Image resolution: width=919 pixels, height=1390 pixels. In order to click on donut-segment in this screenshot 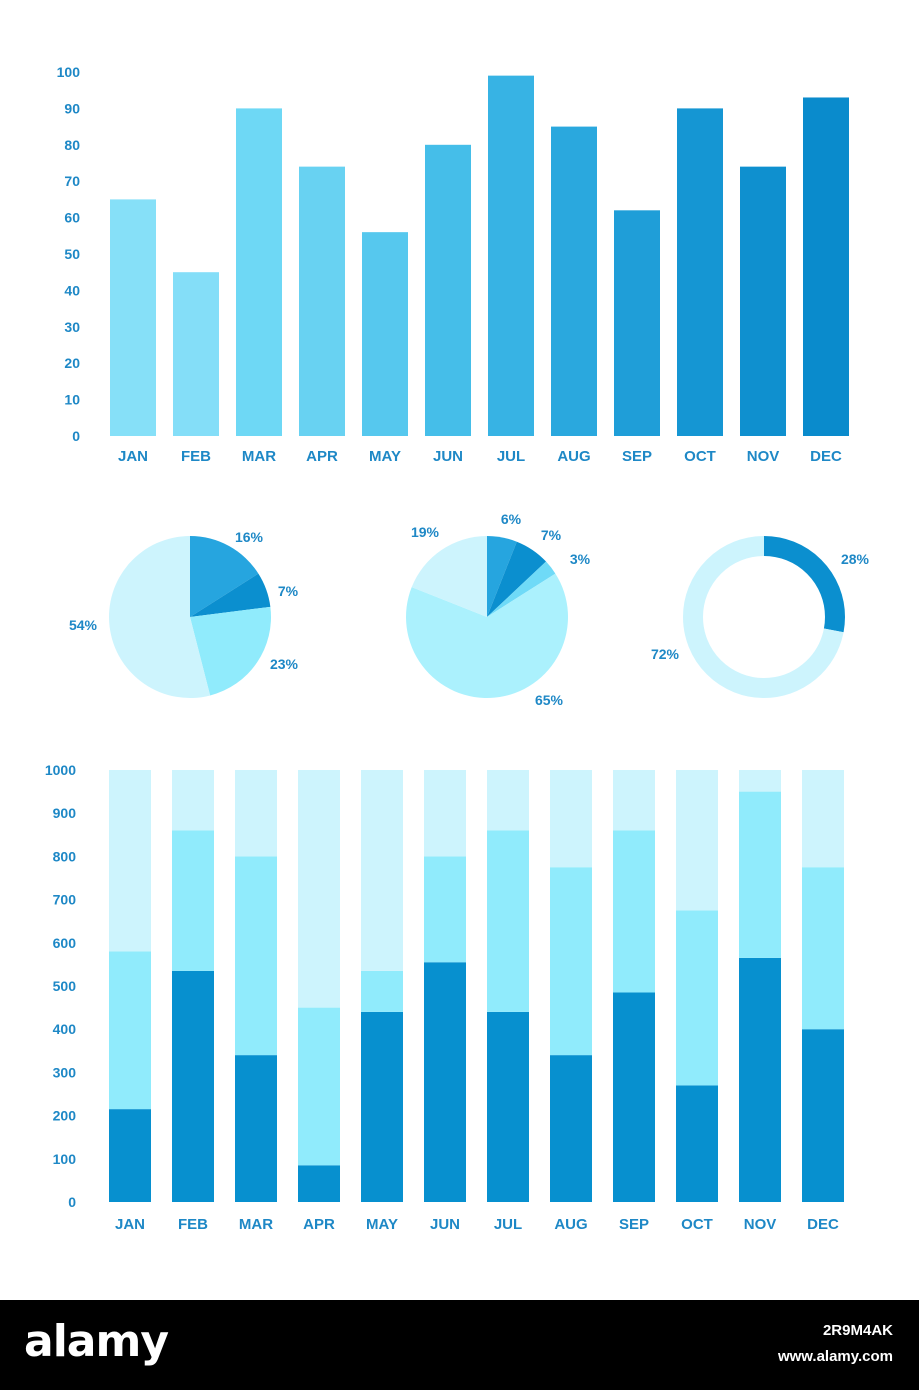, I will do `click(764, 617)`.